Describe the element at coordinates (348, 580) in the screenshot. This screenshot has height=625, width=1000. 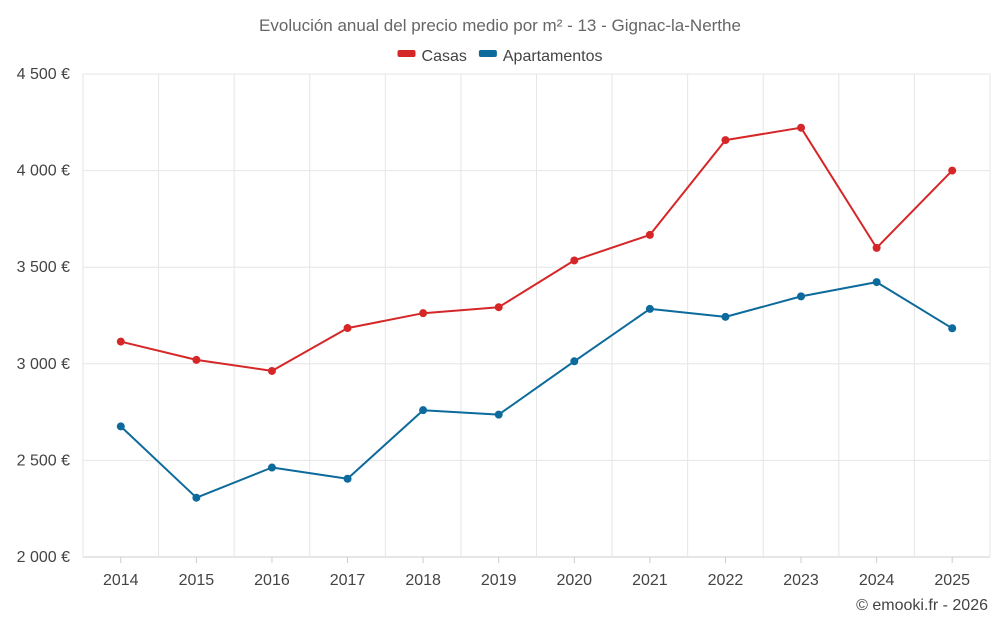
I see `x-tick-label: 2017` at that location.